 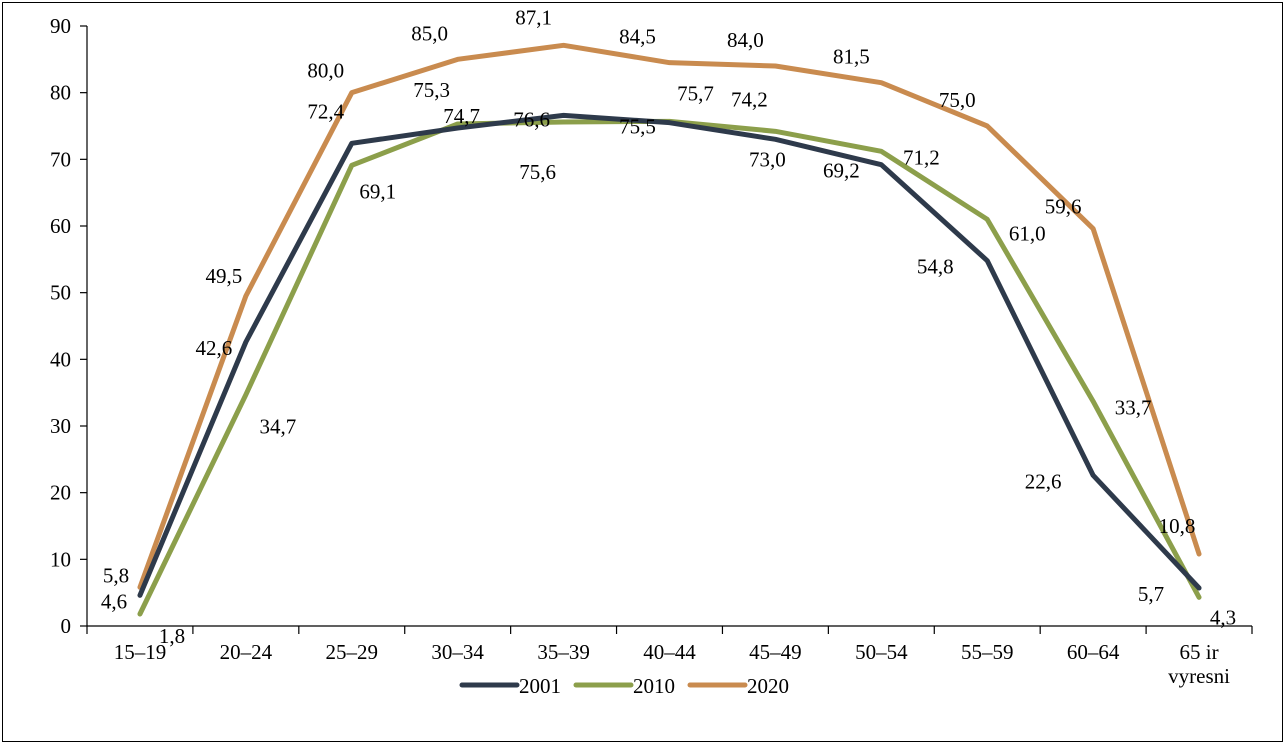 I want to click on y-tick-label-50: 50, so click(x=60, y=293).